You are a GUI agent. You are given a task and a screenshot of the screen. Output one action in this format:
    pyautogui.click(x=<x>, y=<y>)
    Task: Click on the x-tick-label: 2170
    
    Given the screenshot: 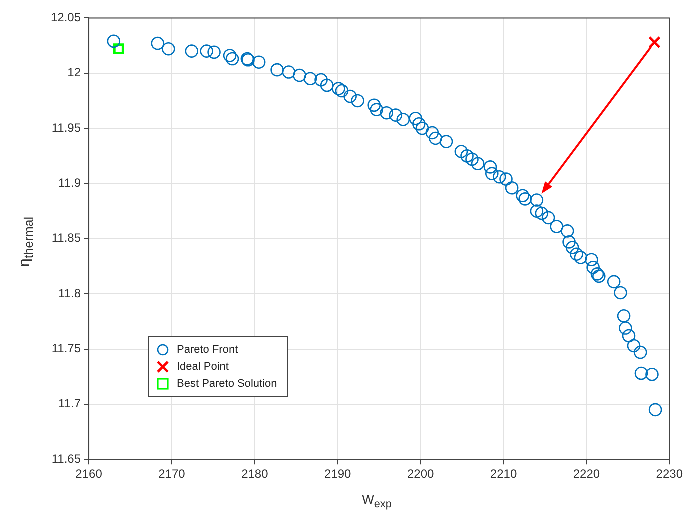 What is the action you would take?
    pyautogui.click(x=172, y=474)
    